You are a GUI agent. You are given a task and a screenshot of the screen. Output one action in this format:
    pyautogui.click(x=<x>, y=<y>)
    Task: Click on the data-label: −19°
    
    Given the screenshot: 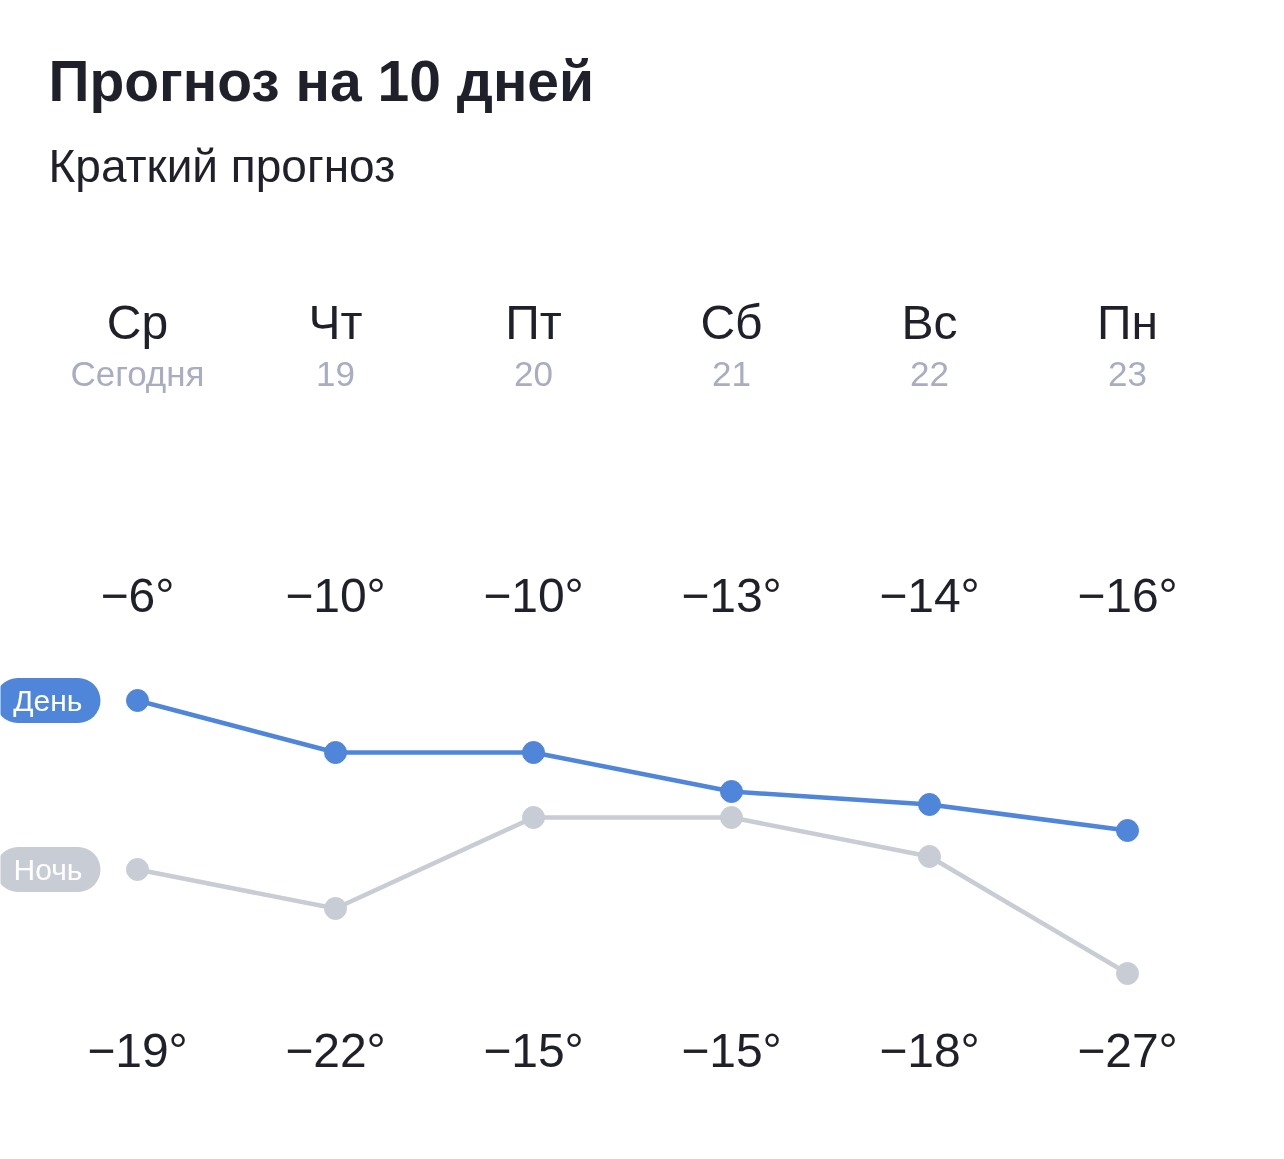 What is the action you would take?
    pyautogui.click(x=137, y=1050)
    